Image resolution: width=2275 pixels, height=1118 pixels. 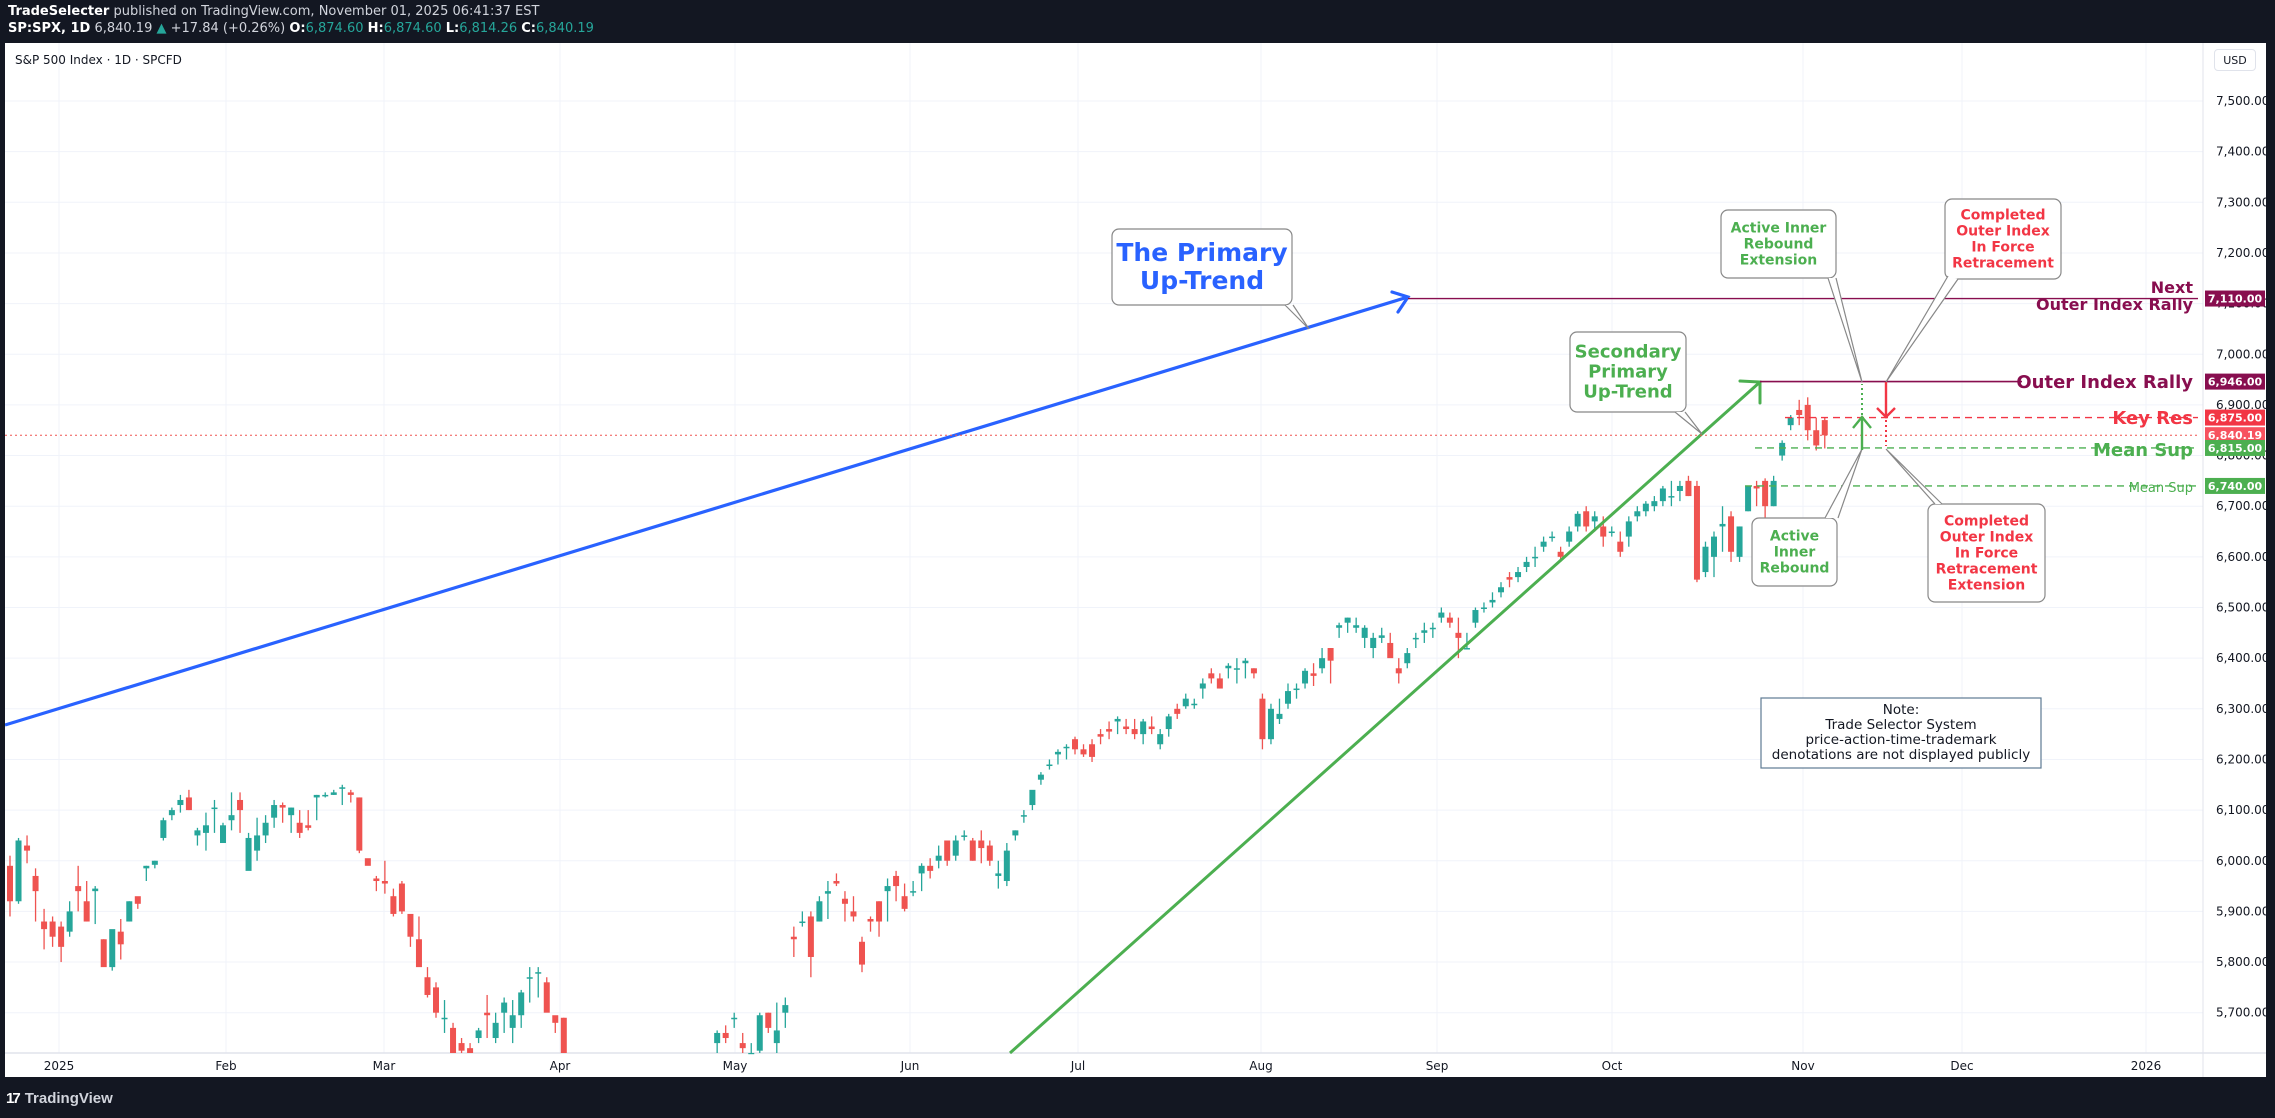 What do you see at coordinates (123, 28) in the screenshot?
I see `last-price: 6,840.19` at bounding box center [123, 28].